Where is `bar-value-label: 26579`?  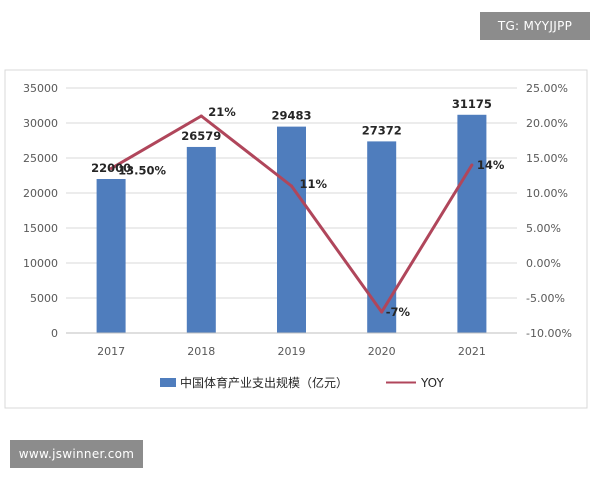 bar-value-label: 26579 is located at coordinates (201, 136).